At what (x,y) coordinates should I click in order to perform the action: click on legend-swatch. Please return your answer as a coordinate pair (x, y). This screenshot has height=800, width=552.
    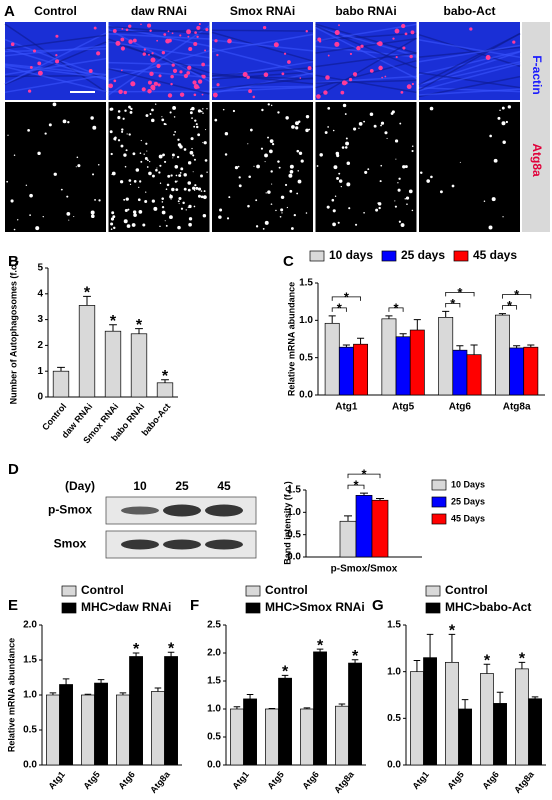
    Looking at the image, I should click on (389, 256).